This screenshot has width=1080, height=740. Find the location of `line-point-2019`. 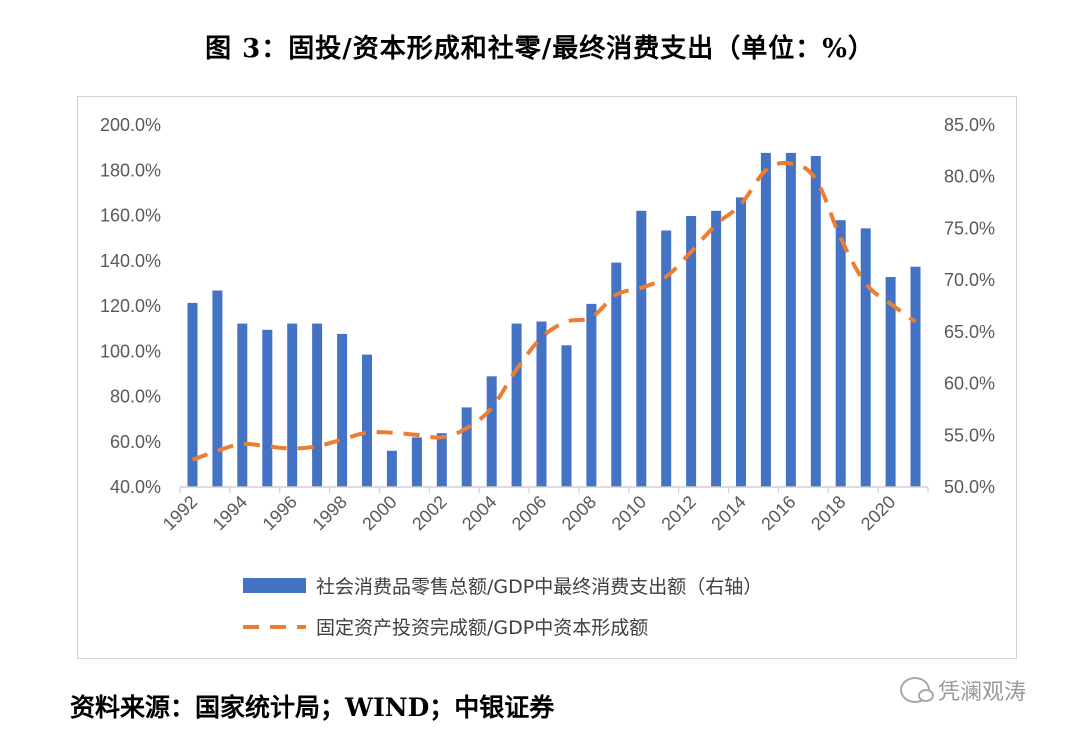

line-point-2019 is located at coordinates (865, 283).